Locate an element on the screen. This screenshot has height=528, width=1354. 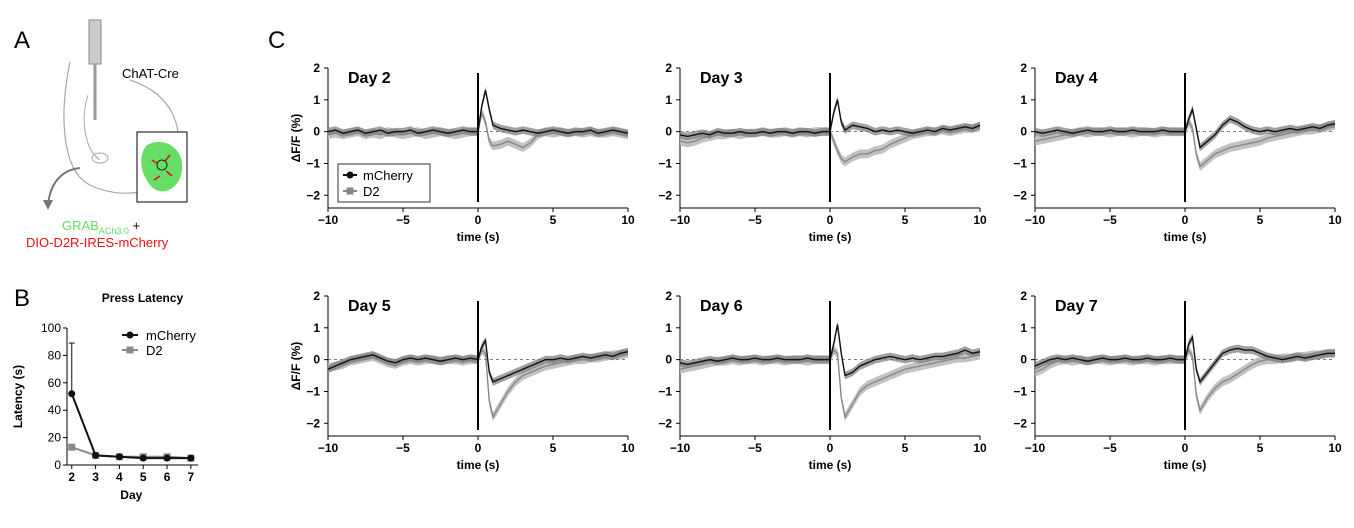
optic-fiber is located at coordinates (95, 42).